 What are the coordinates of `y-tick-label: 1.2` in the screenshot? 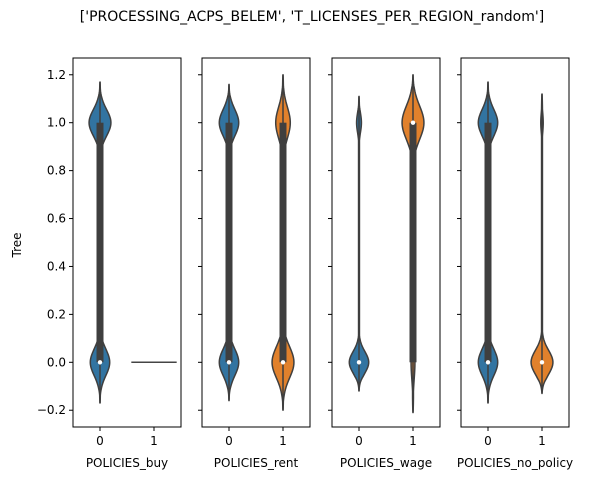 It's located at (56, 75).